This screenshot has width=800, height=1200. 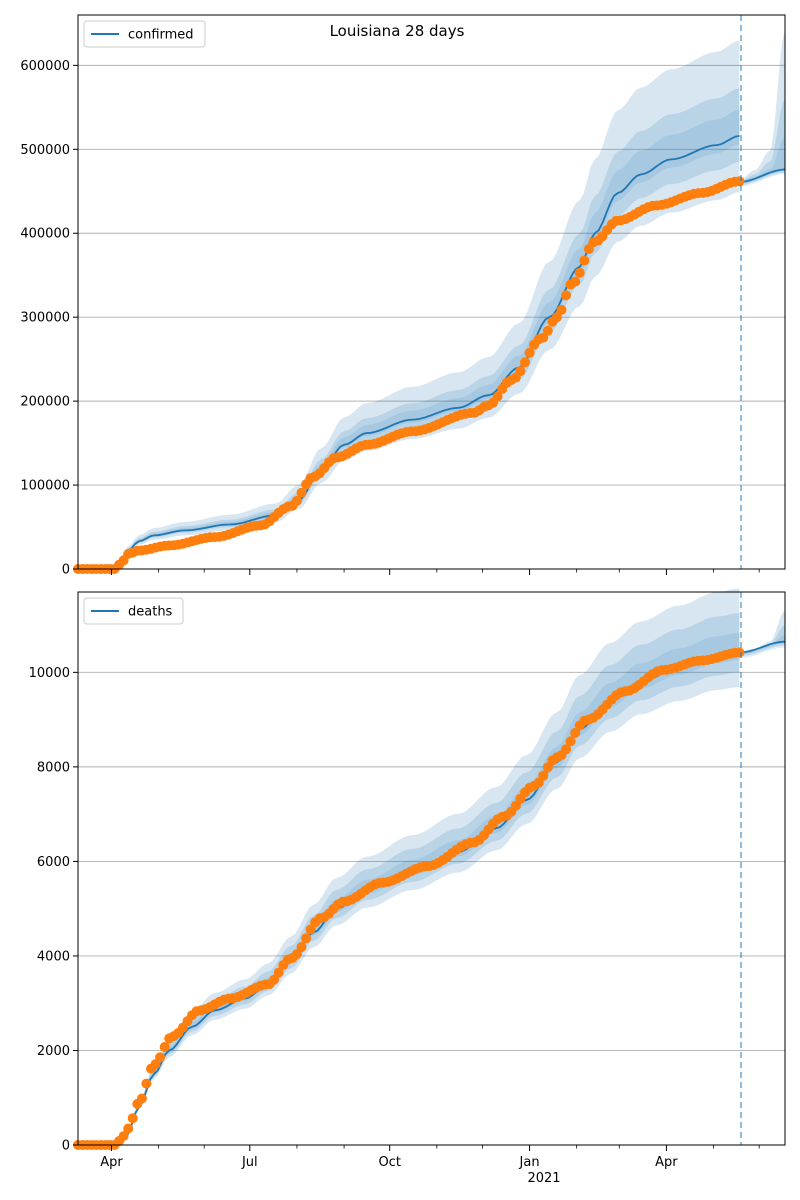 I want to click on legend-label: confirmed, so click(x=161, y=35).